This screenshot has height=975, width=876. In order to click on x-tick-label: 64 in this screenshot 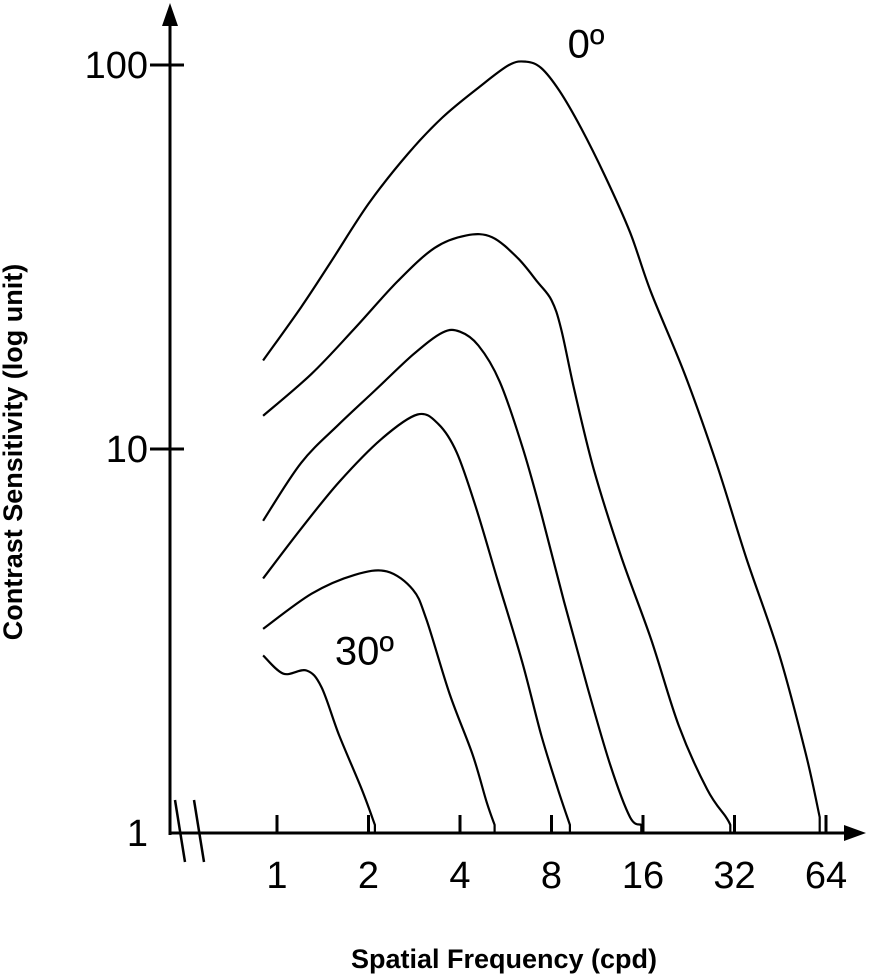, I will do `click(826, 876)`.